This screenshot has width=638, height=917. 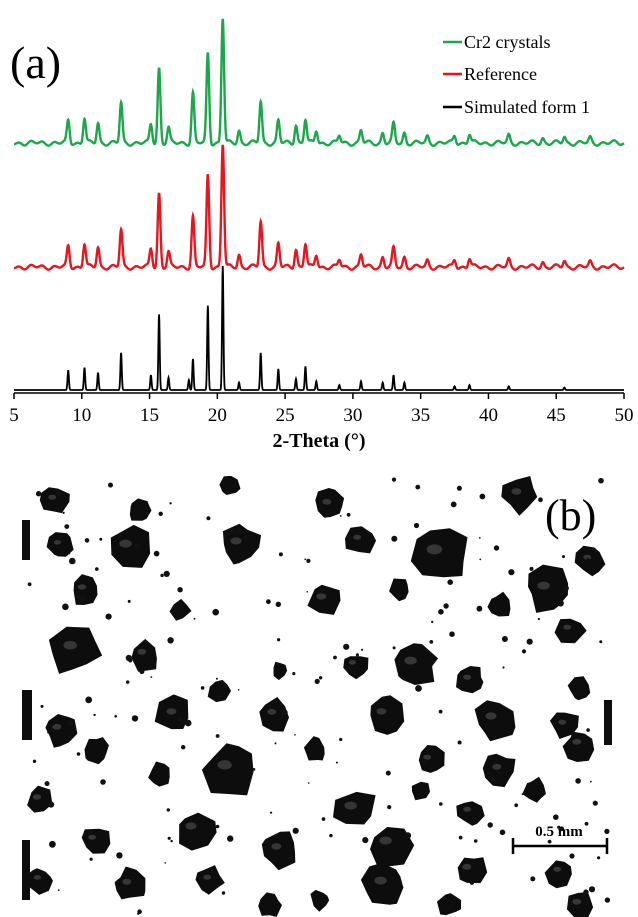 What do you see at coordinates (500, 74) in the screenshot?
I see `legend-label-reference: Reference` at bounding box center [500, 74].